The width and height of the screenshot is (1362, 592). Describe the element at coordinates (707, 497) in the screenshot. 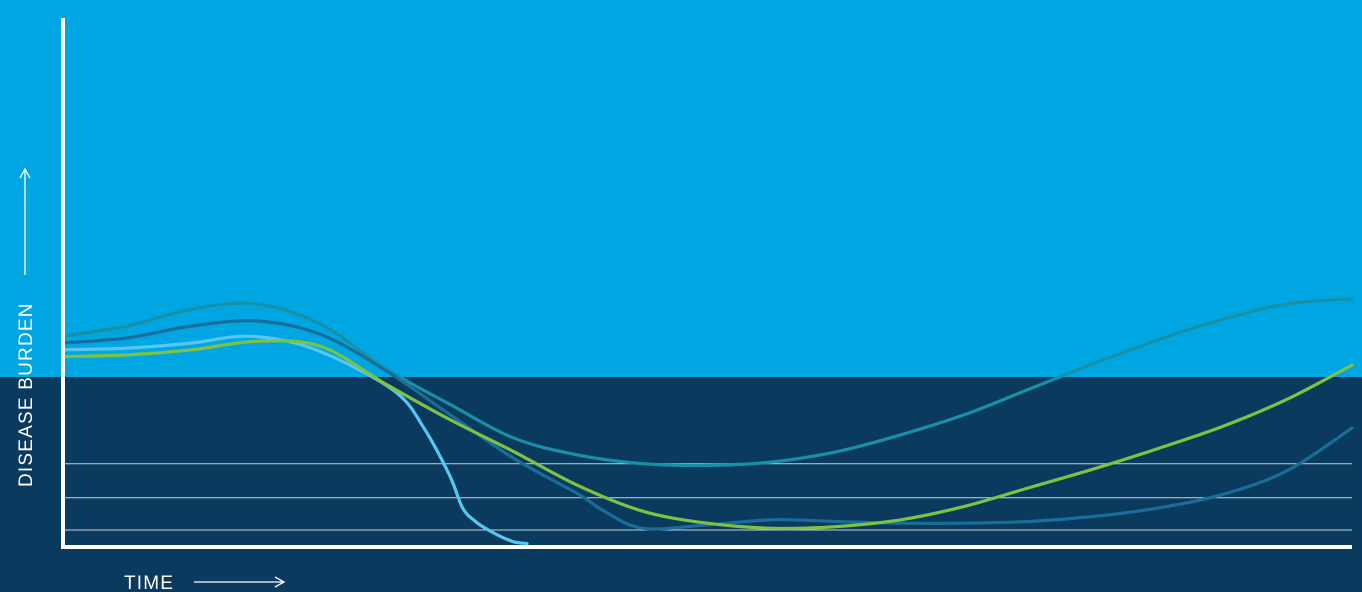

I see `reference-lines` at that location.